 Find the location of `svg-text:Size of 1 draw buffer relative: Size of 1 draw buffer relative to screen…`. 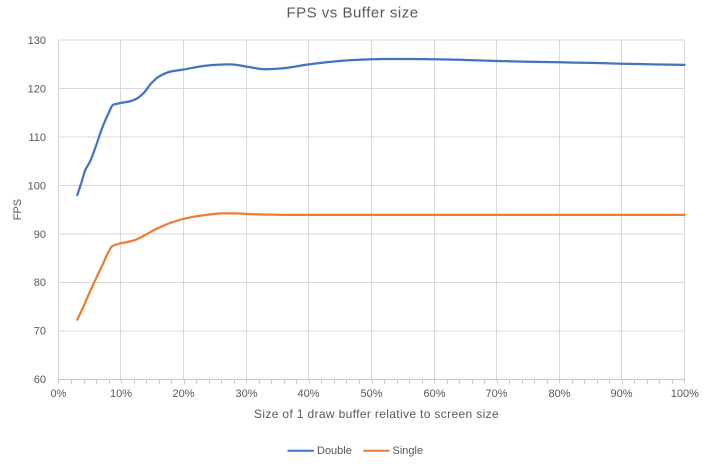

svg-text:Size of 1 draw buffer relative: Size of 1 draw buffer relative to screen… is located at coordinates (376, 414).